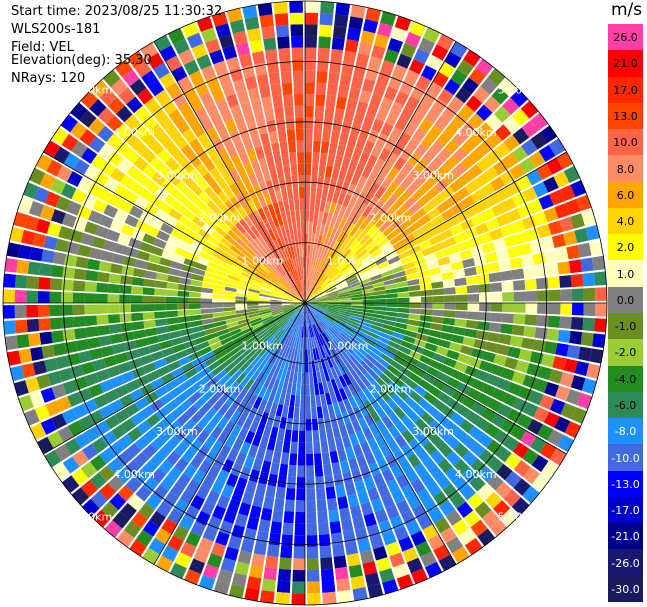 The image size is (647, 607). What do you see at coordinates (348, 346) in the screenshot?
I see `range-ring-label: 1.00km` at bounding box center [348, 346].